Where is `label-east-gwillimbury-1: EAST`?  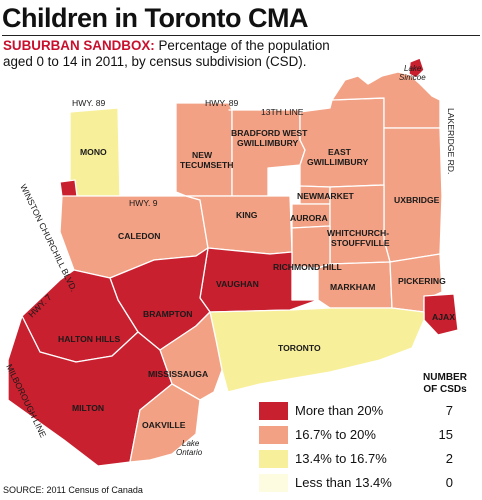 label-east-gwillimbury-1: EAST is located at coordinates (340, 152).